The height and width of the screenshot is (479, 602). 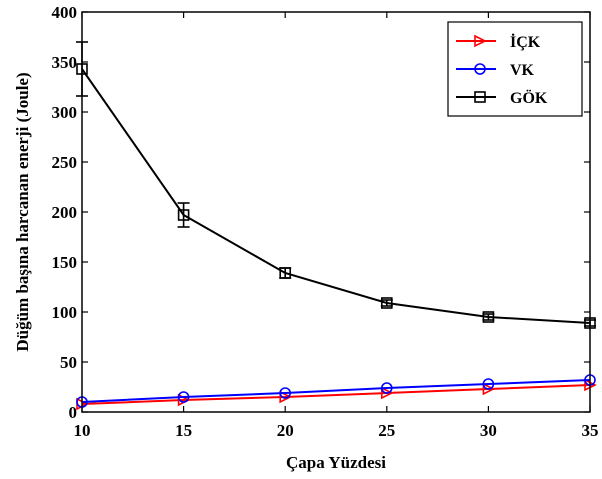 What do you see at coordinates (386, 430) in the screenshot?
I see `x-tick-label: 25` at bounding box center [386, 430].